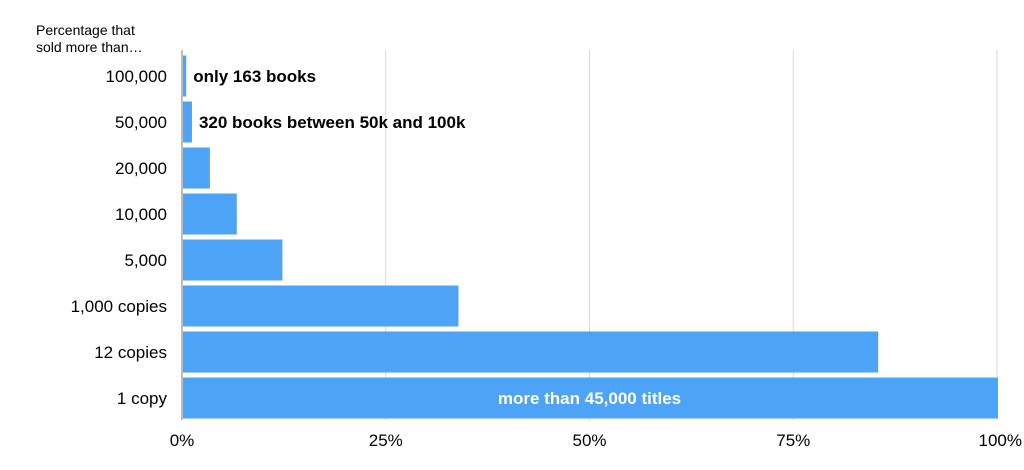 Image resolution: width=1024 pixels, height=470 pixels. I want to click on x-tick-label-2: 50%, so click(589, 440).